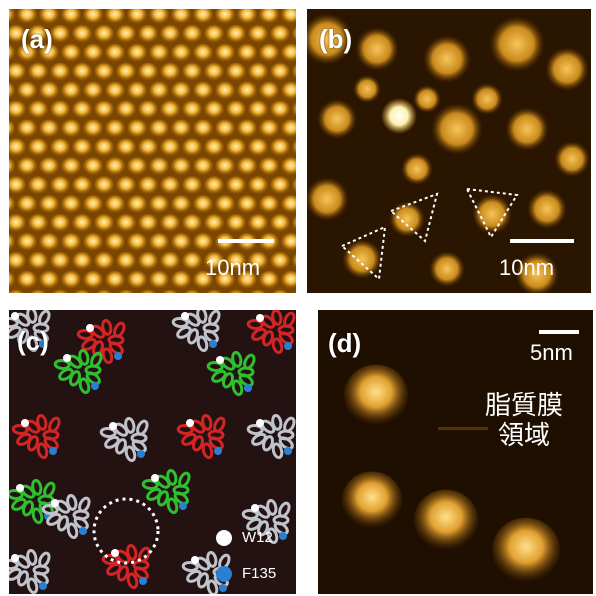 Image resolution: width=596 pixels, height=596 pixels. What do you see at coordinates (399, 116) in the screenshot?
I see `bright-spot` at bounding box center [399, 116].